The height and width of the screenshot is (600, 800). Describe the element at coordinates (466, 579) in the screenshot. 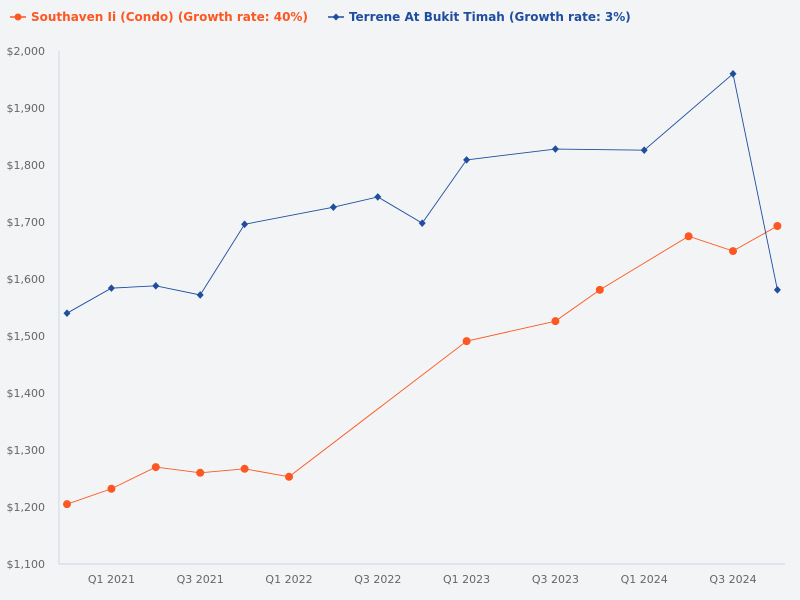

I see `x-tick-label: Q1 2023` at that location.